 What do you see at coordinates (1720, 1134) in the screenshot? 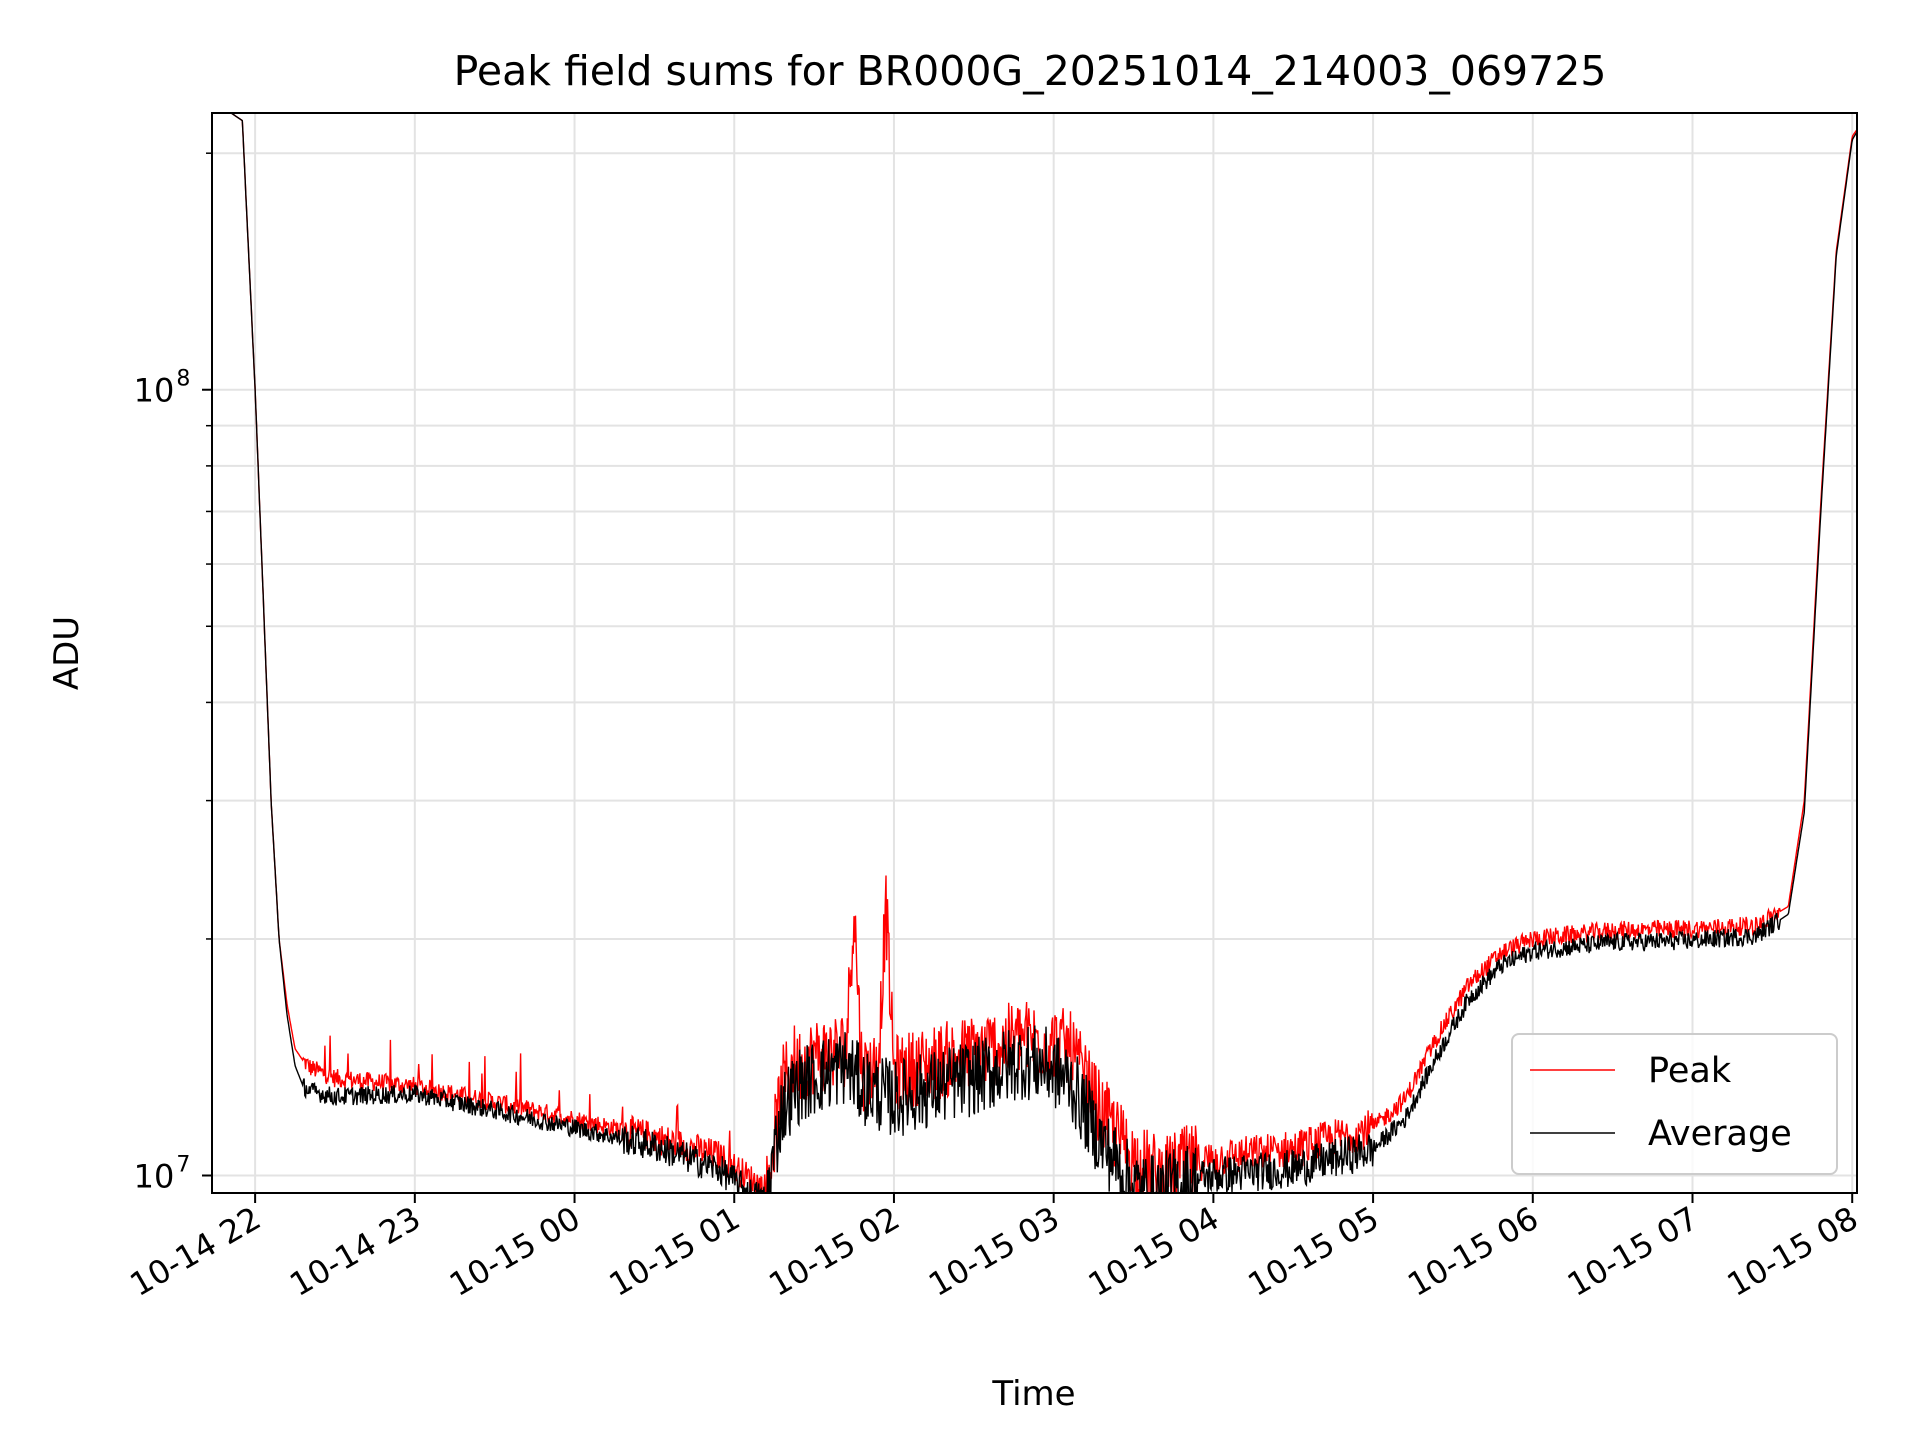
I see `legend-label-average: Average` at bounding box center [1720, 1134].